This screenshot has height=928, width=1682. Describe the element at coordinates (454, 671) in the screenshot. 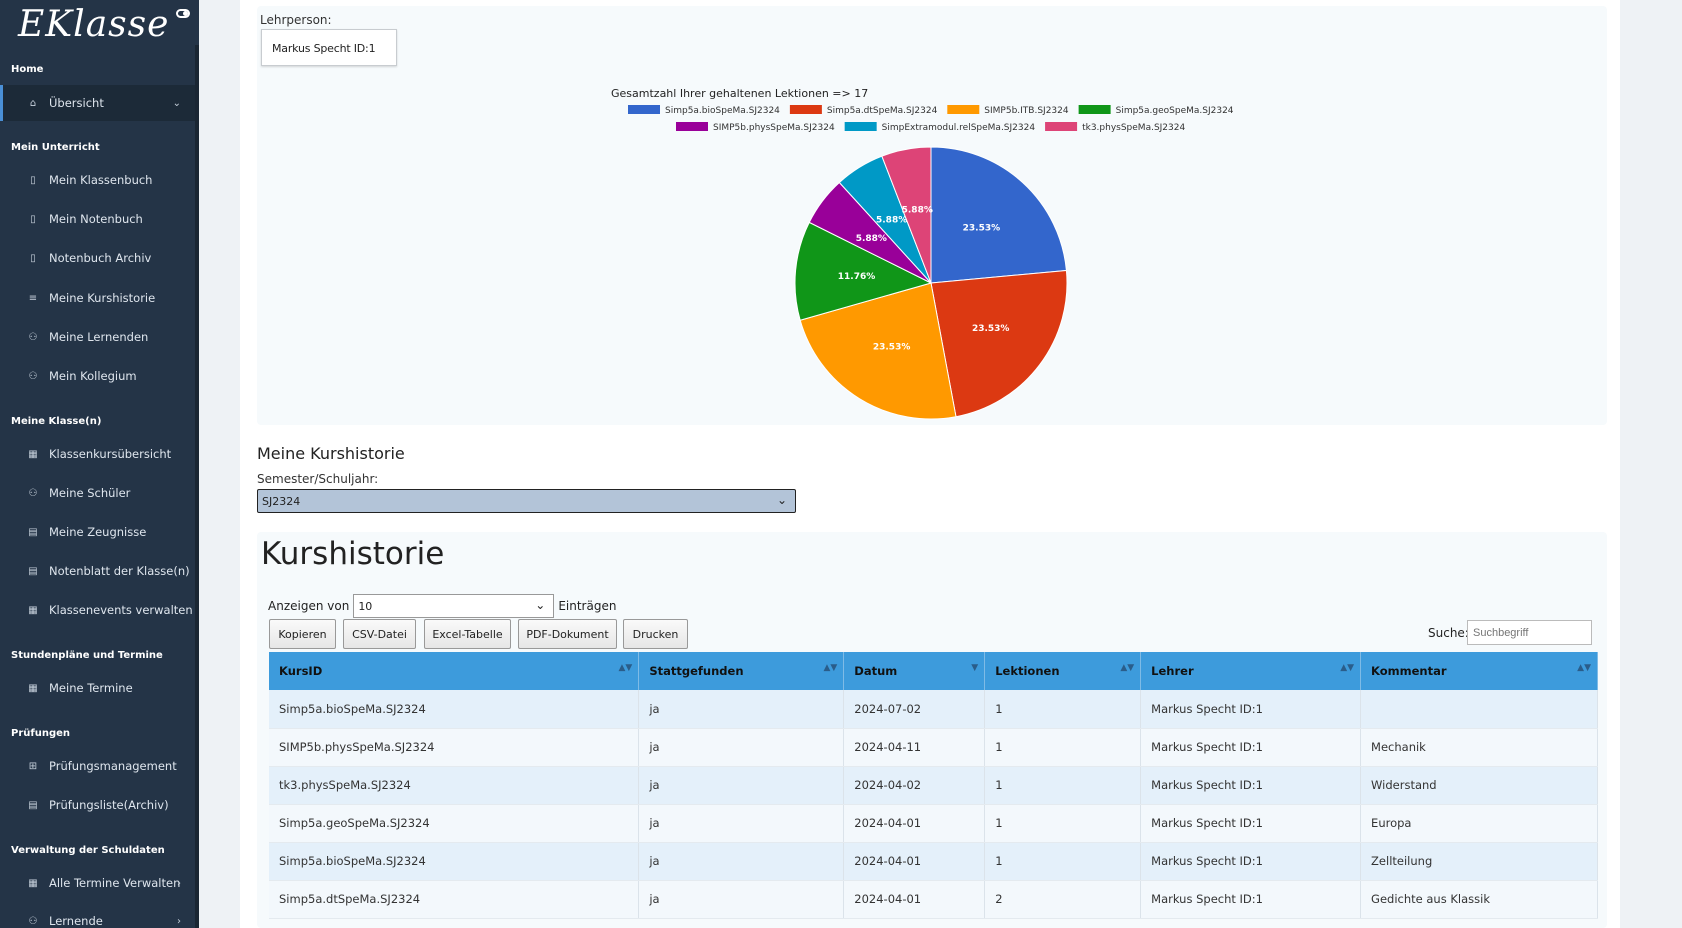

I see `column-header-kursid: KursID ▲▼` at that location.